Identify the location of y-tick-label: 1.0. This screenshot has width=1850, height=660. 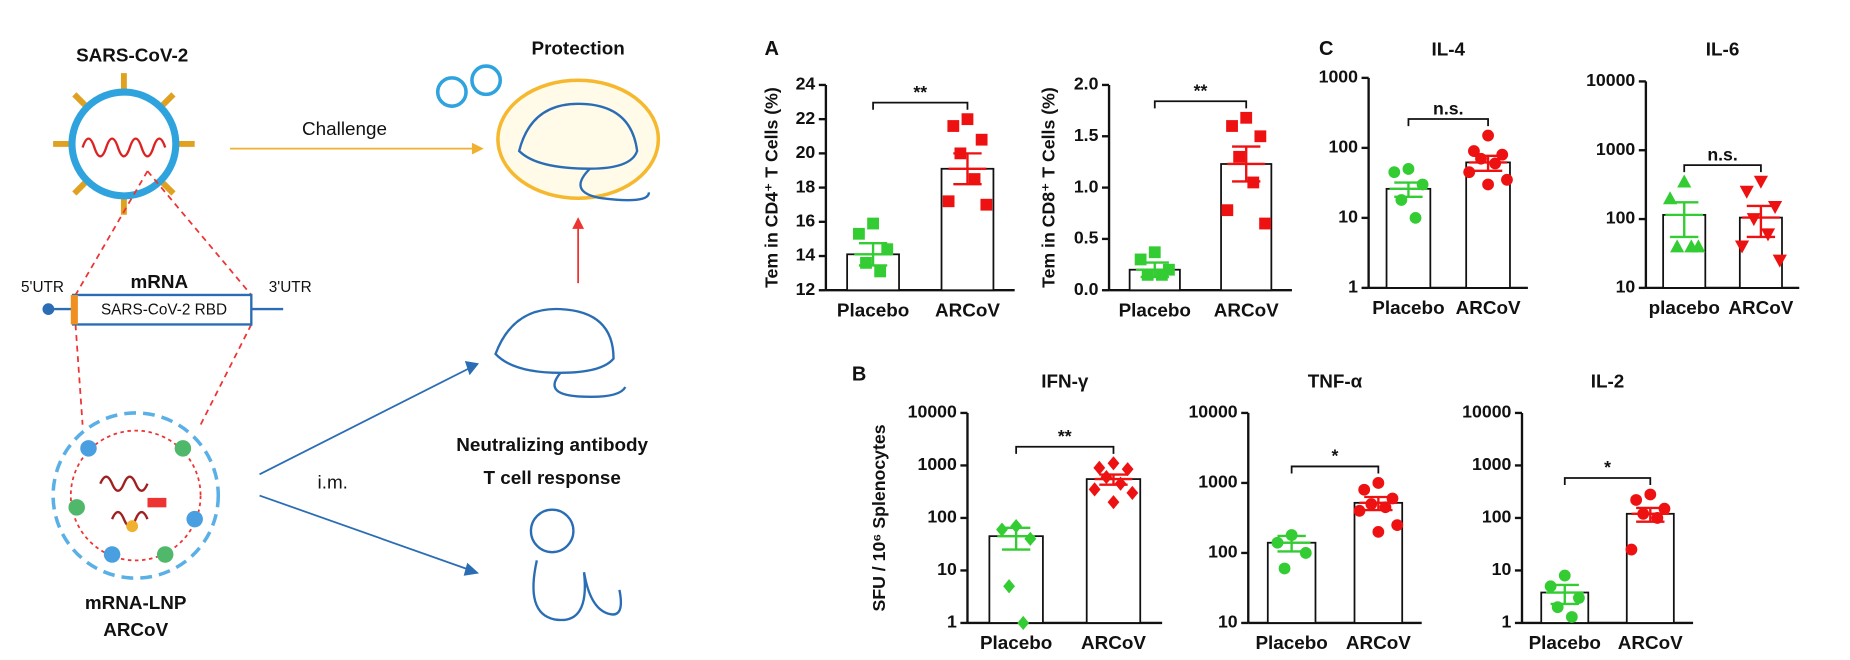
(1086, 186).